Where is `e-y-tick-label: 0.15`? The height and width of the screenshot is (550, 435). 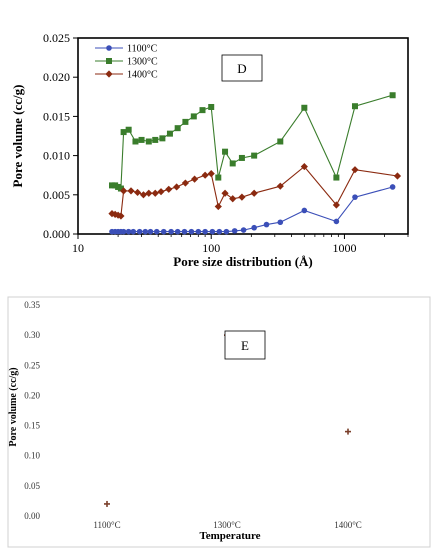
e-y-tick-label: 0.15 is located at coordinates (32, 426).